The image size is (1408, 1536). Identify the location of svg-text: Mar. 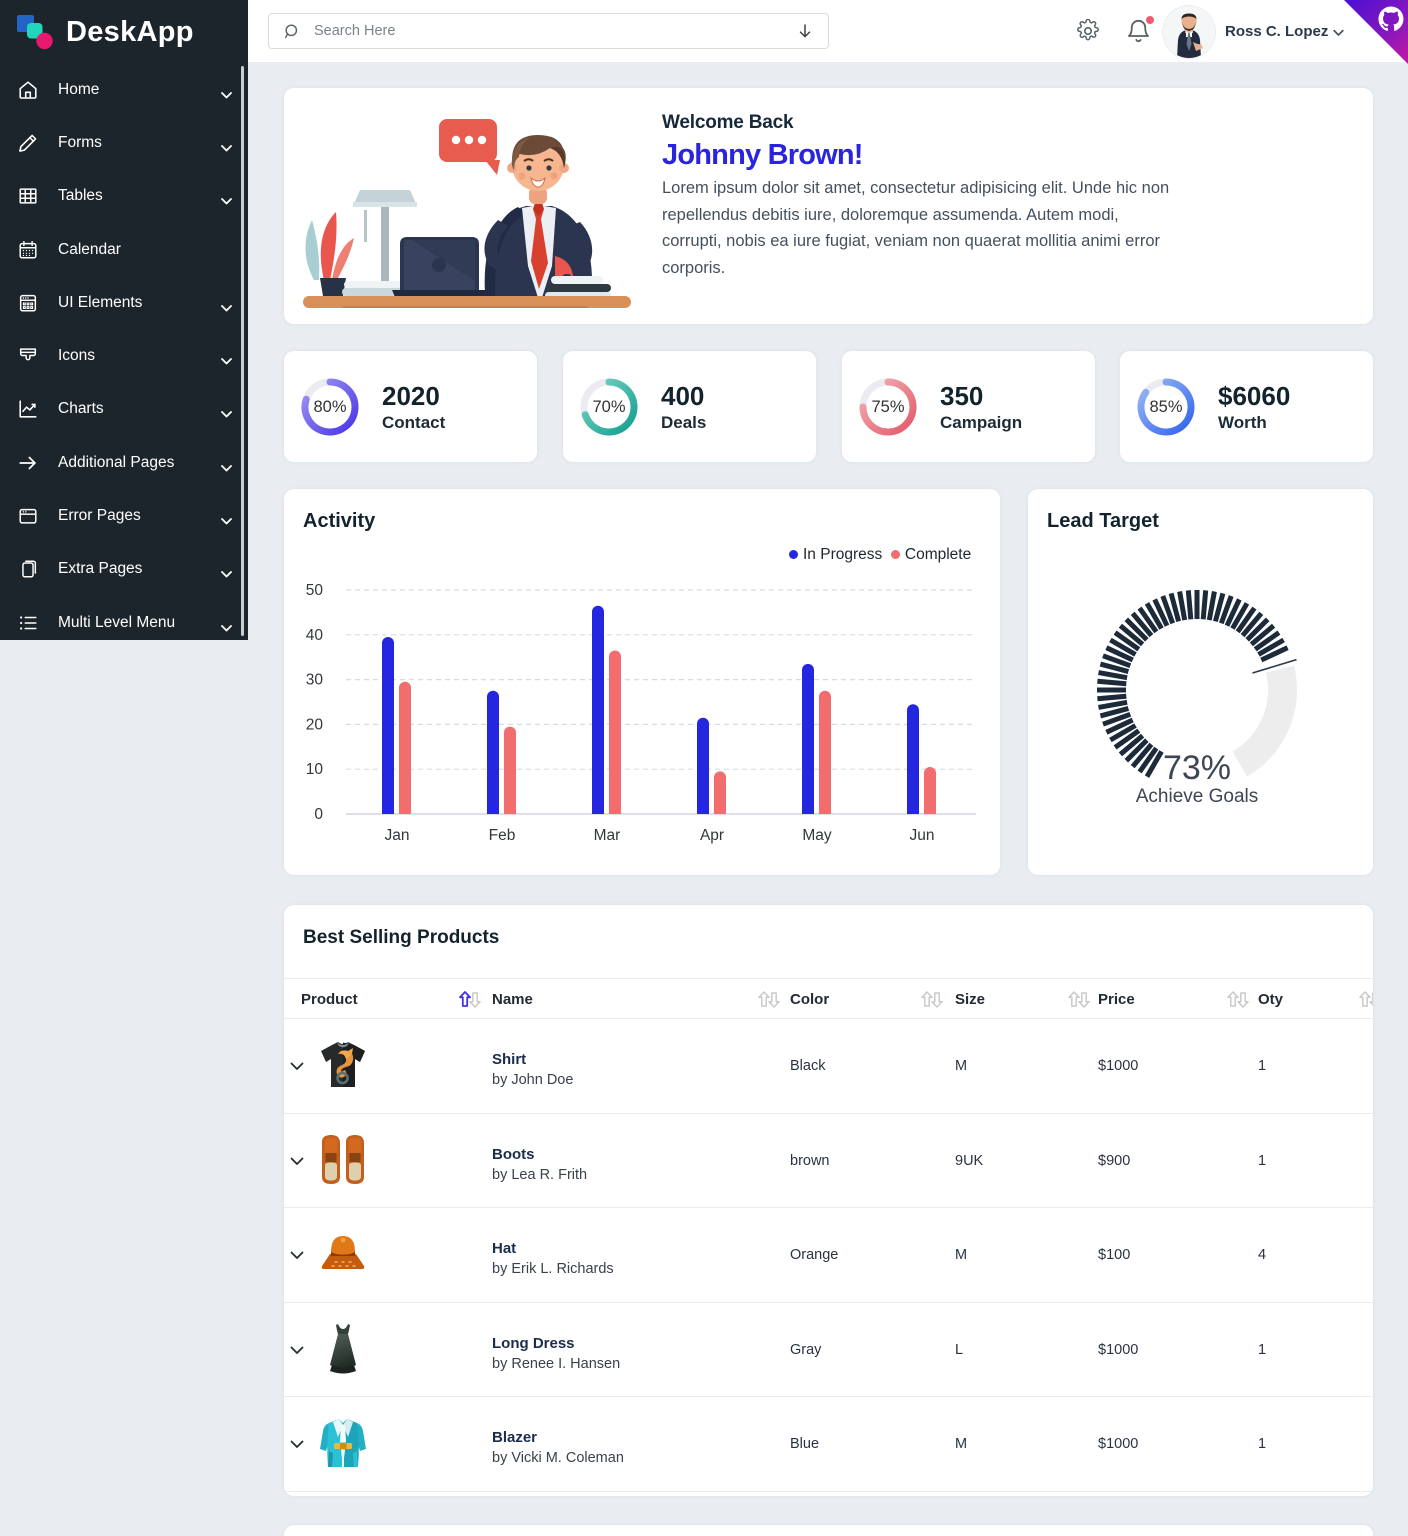
(607, 835).